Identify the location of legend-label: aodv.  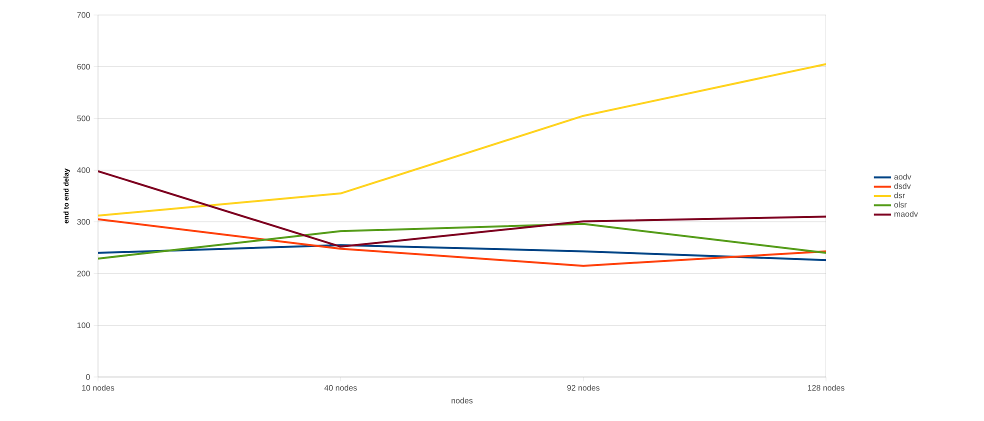
(903, 177).